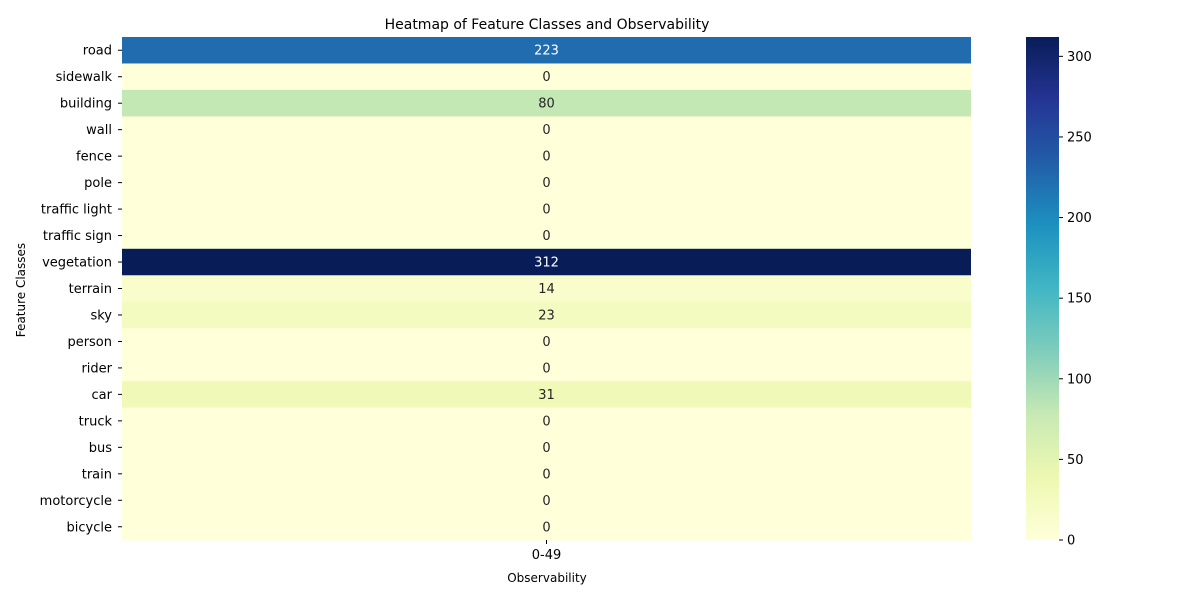  Describe the element at coordinates (84, 77) in the screenshot. I see `y-tick-label: sidewalk` at that location.